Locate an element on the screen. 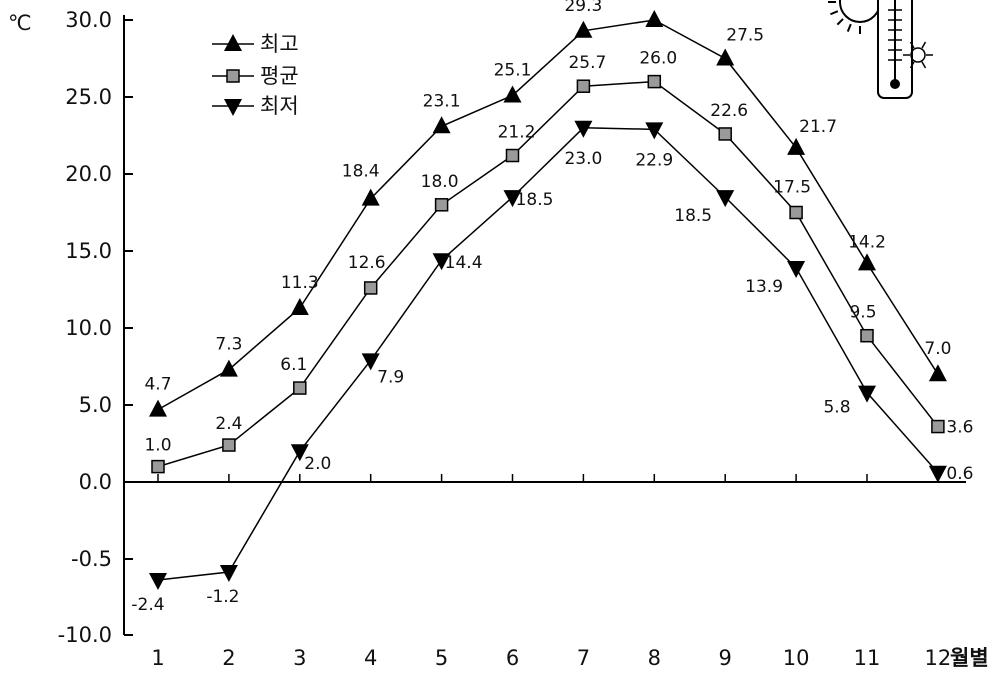 The image size is (1004, 675). data-label: 17.5 is located at coordinates (792, 188).